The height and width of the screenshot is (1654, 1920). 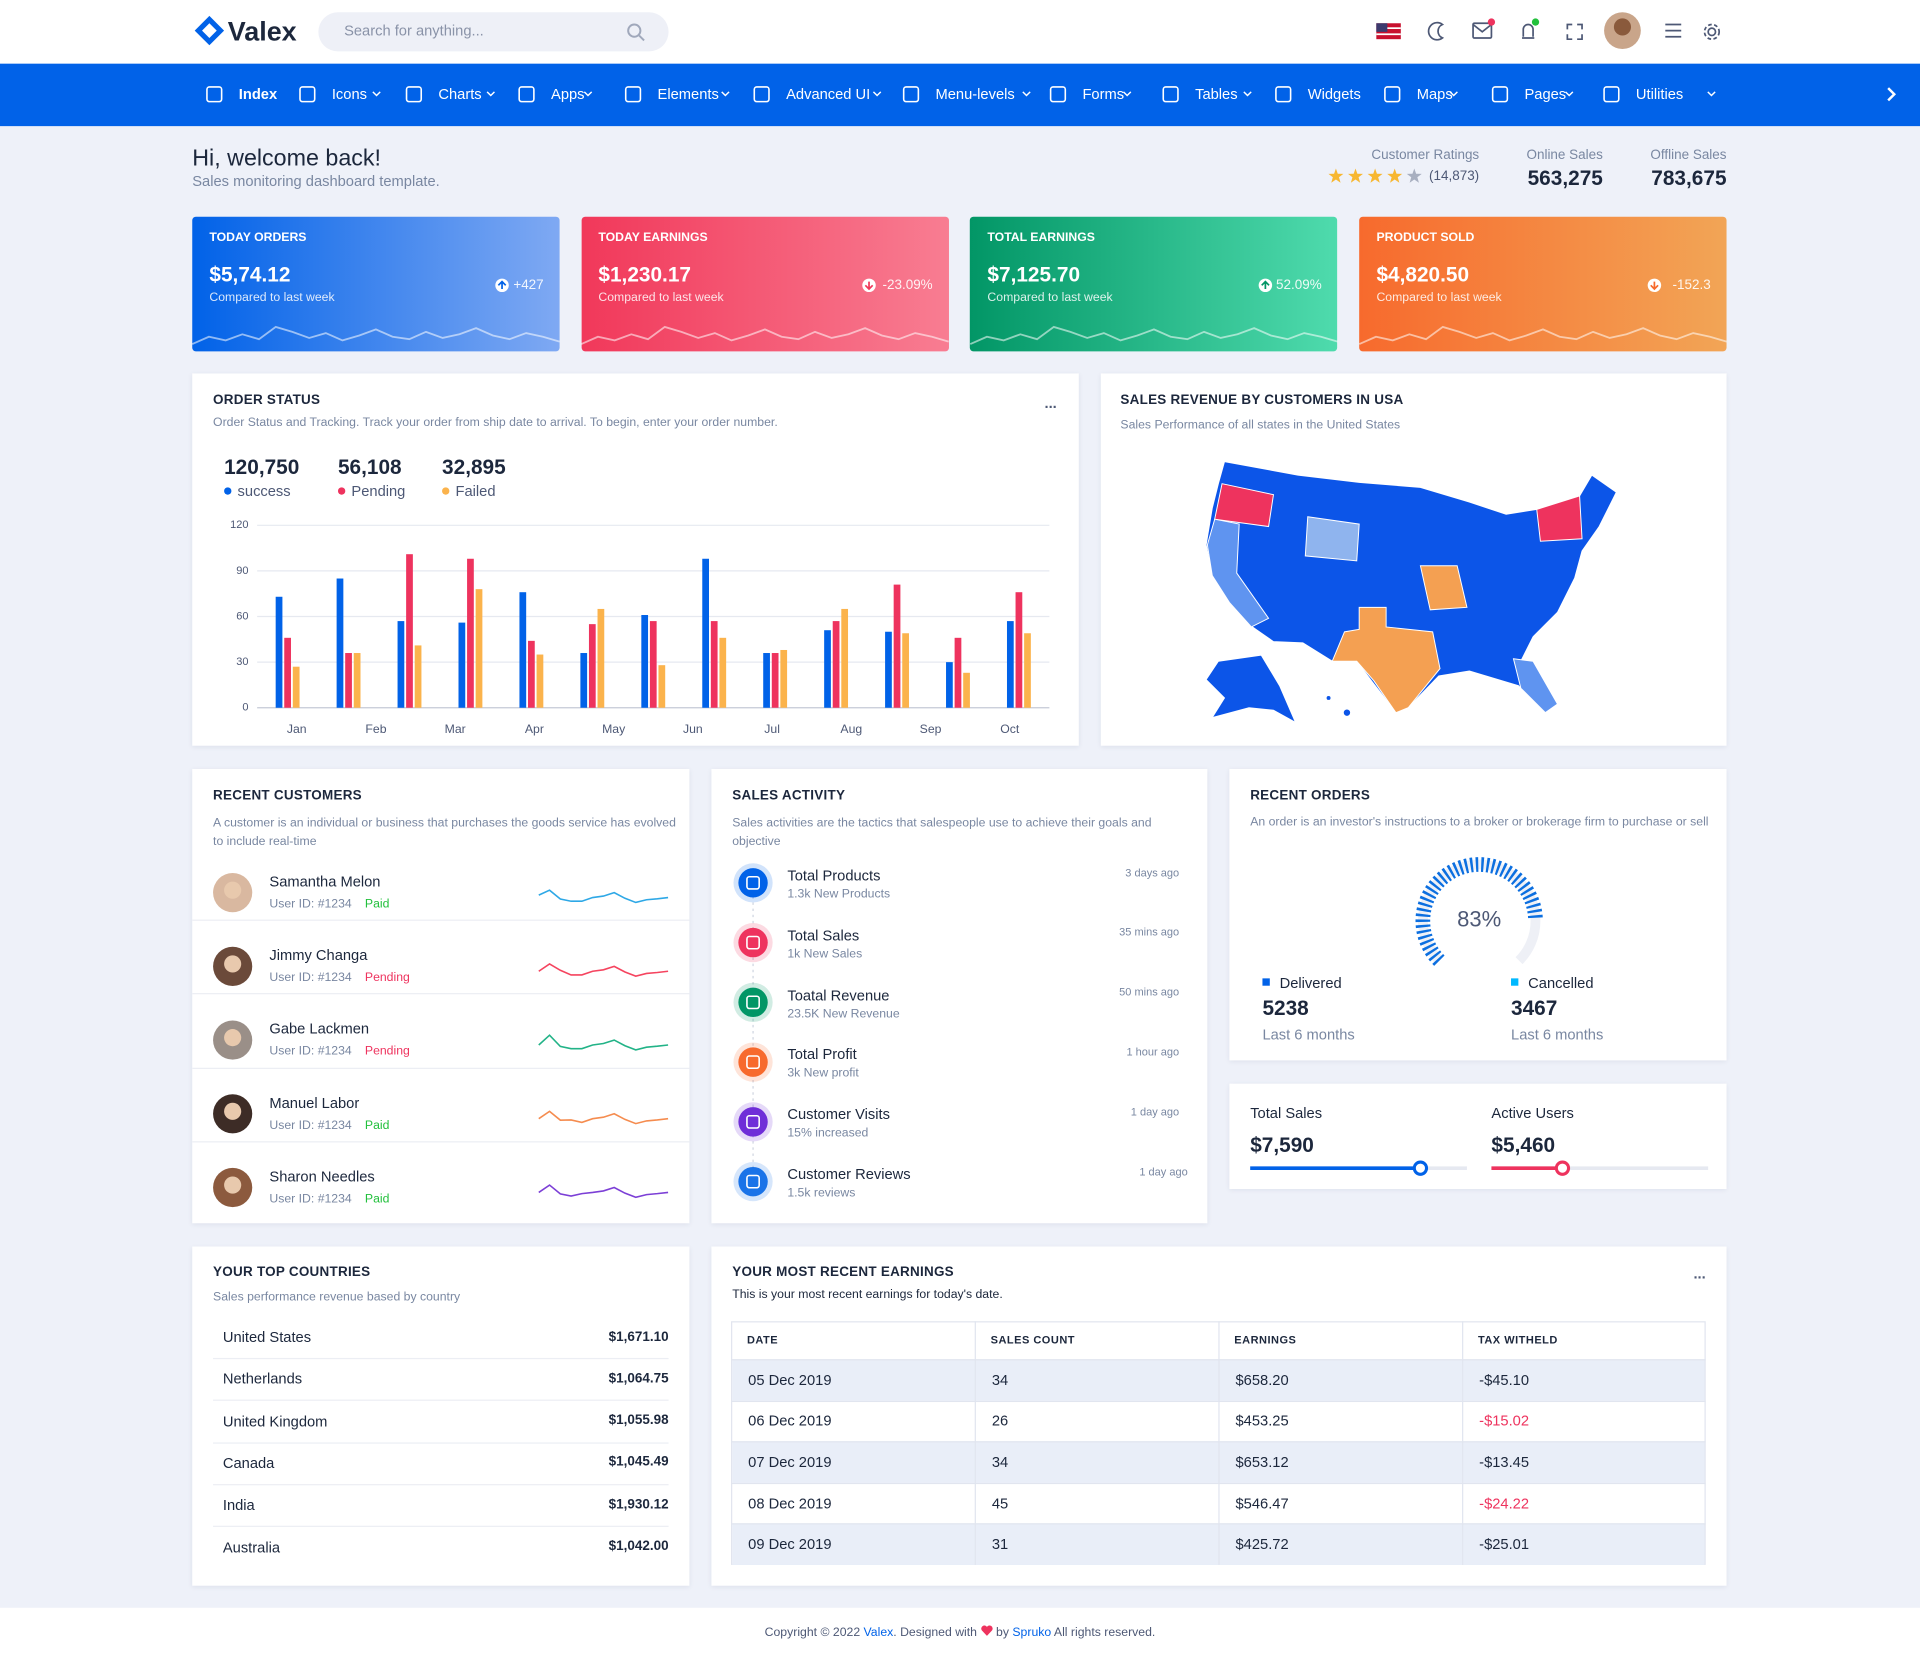 What do you see at coordinates (441, 1416) in the screenshot?
I see `countries-panel` at bounding box center [441, 1416].